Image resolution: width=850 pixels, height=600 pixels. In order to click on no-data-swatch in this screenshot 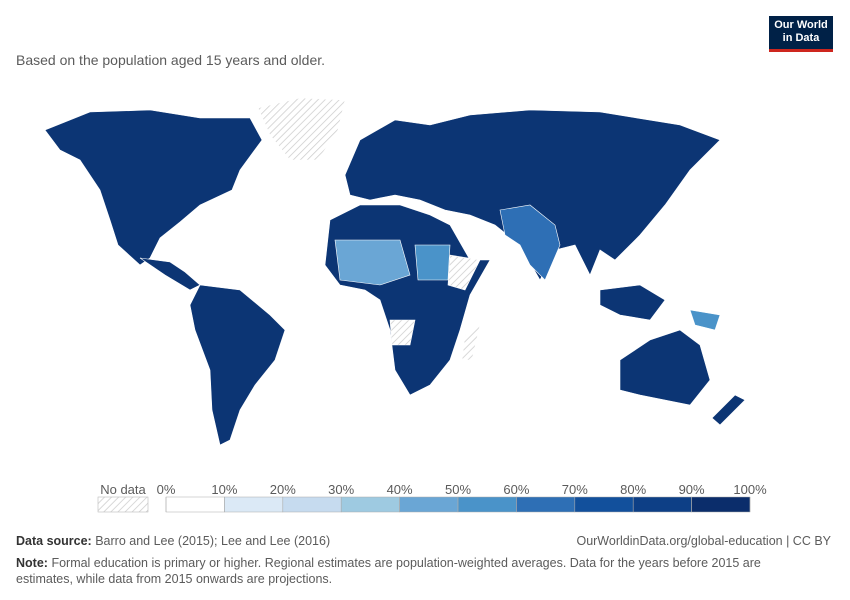, I will do `click(123, 504)`.